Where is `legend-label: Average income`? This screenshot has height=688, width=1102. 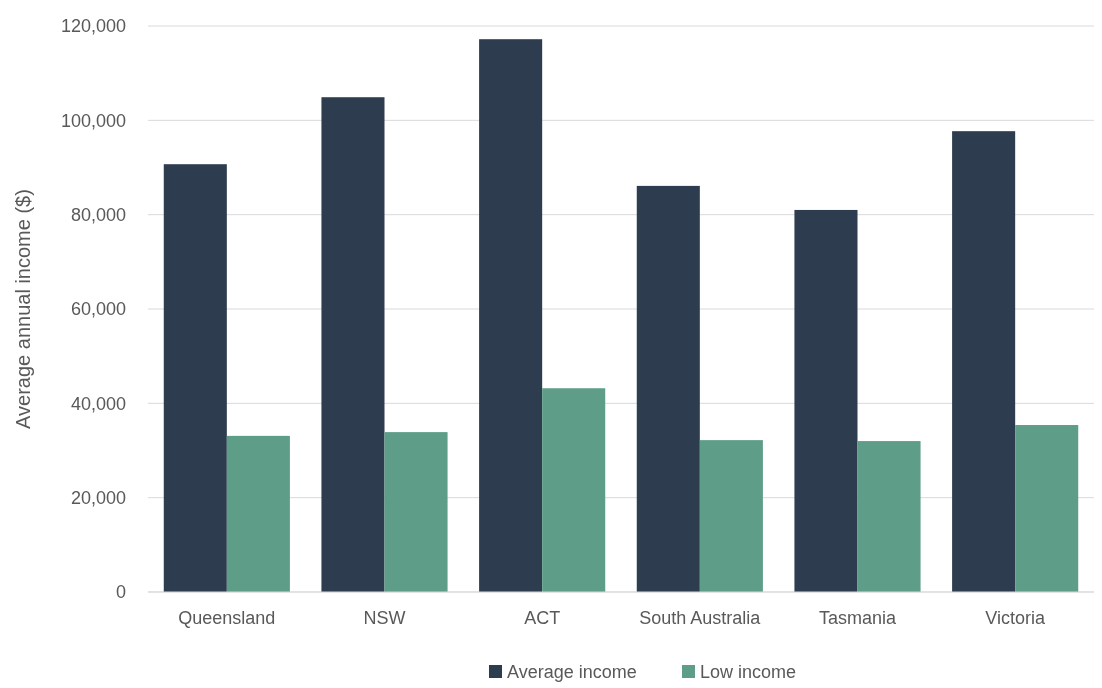
legend-label: Average income is located at coordinates (572, 672).